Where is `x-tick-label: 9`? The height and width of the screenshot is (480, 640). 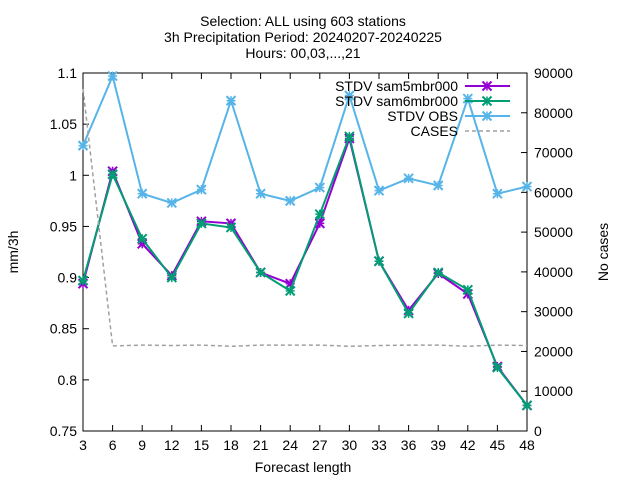
x-tick-label: 9 is located at coordinates (142, 445).